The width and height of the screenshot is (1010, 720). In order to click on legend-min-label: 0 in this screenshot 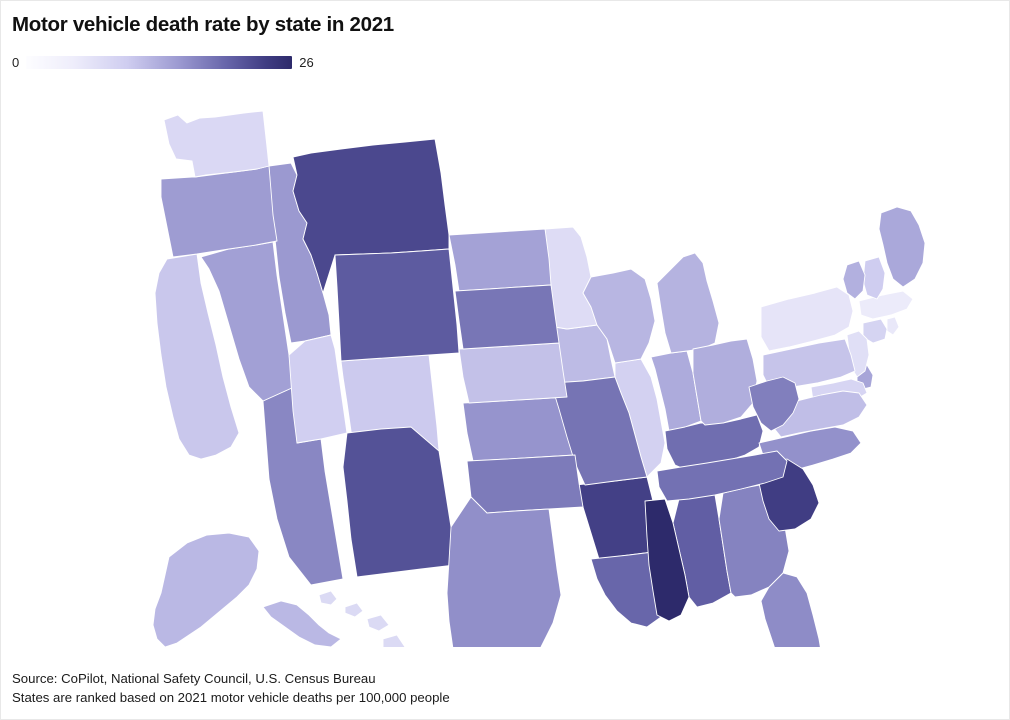, I will do `click(16, 62)`.